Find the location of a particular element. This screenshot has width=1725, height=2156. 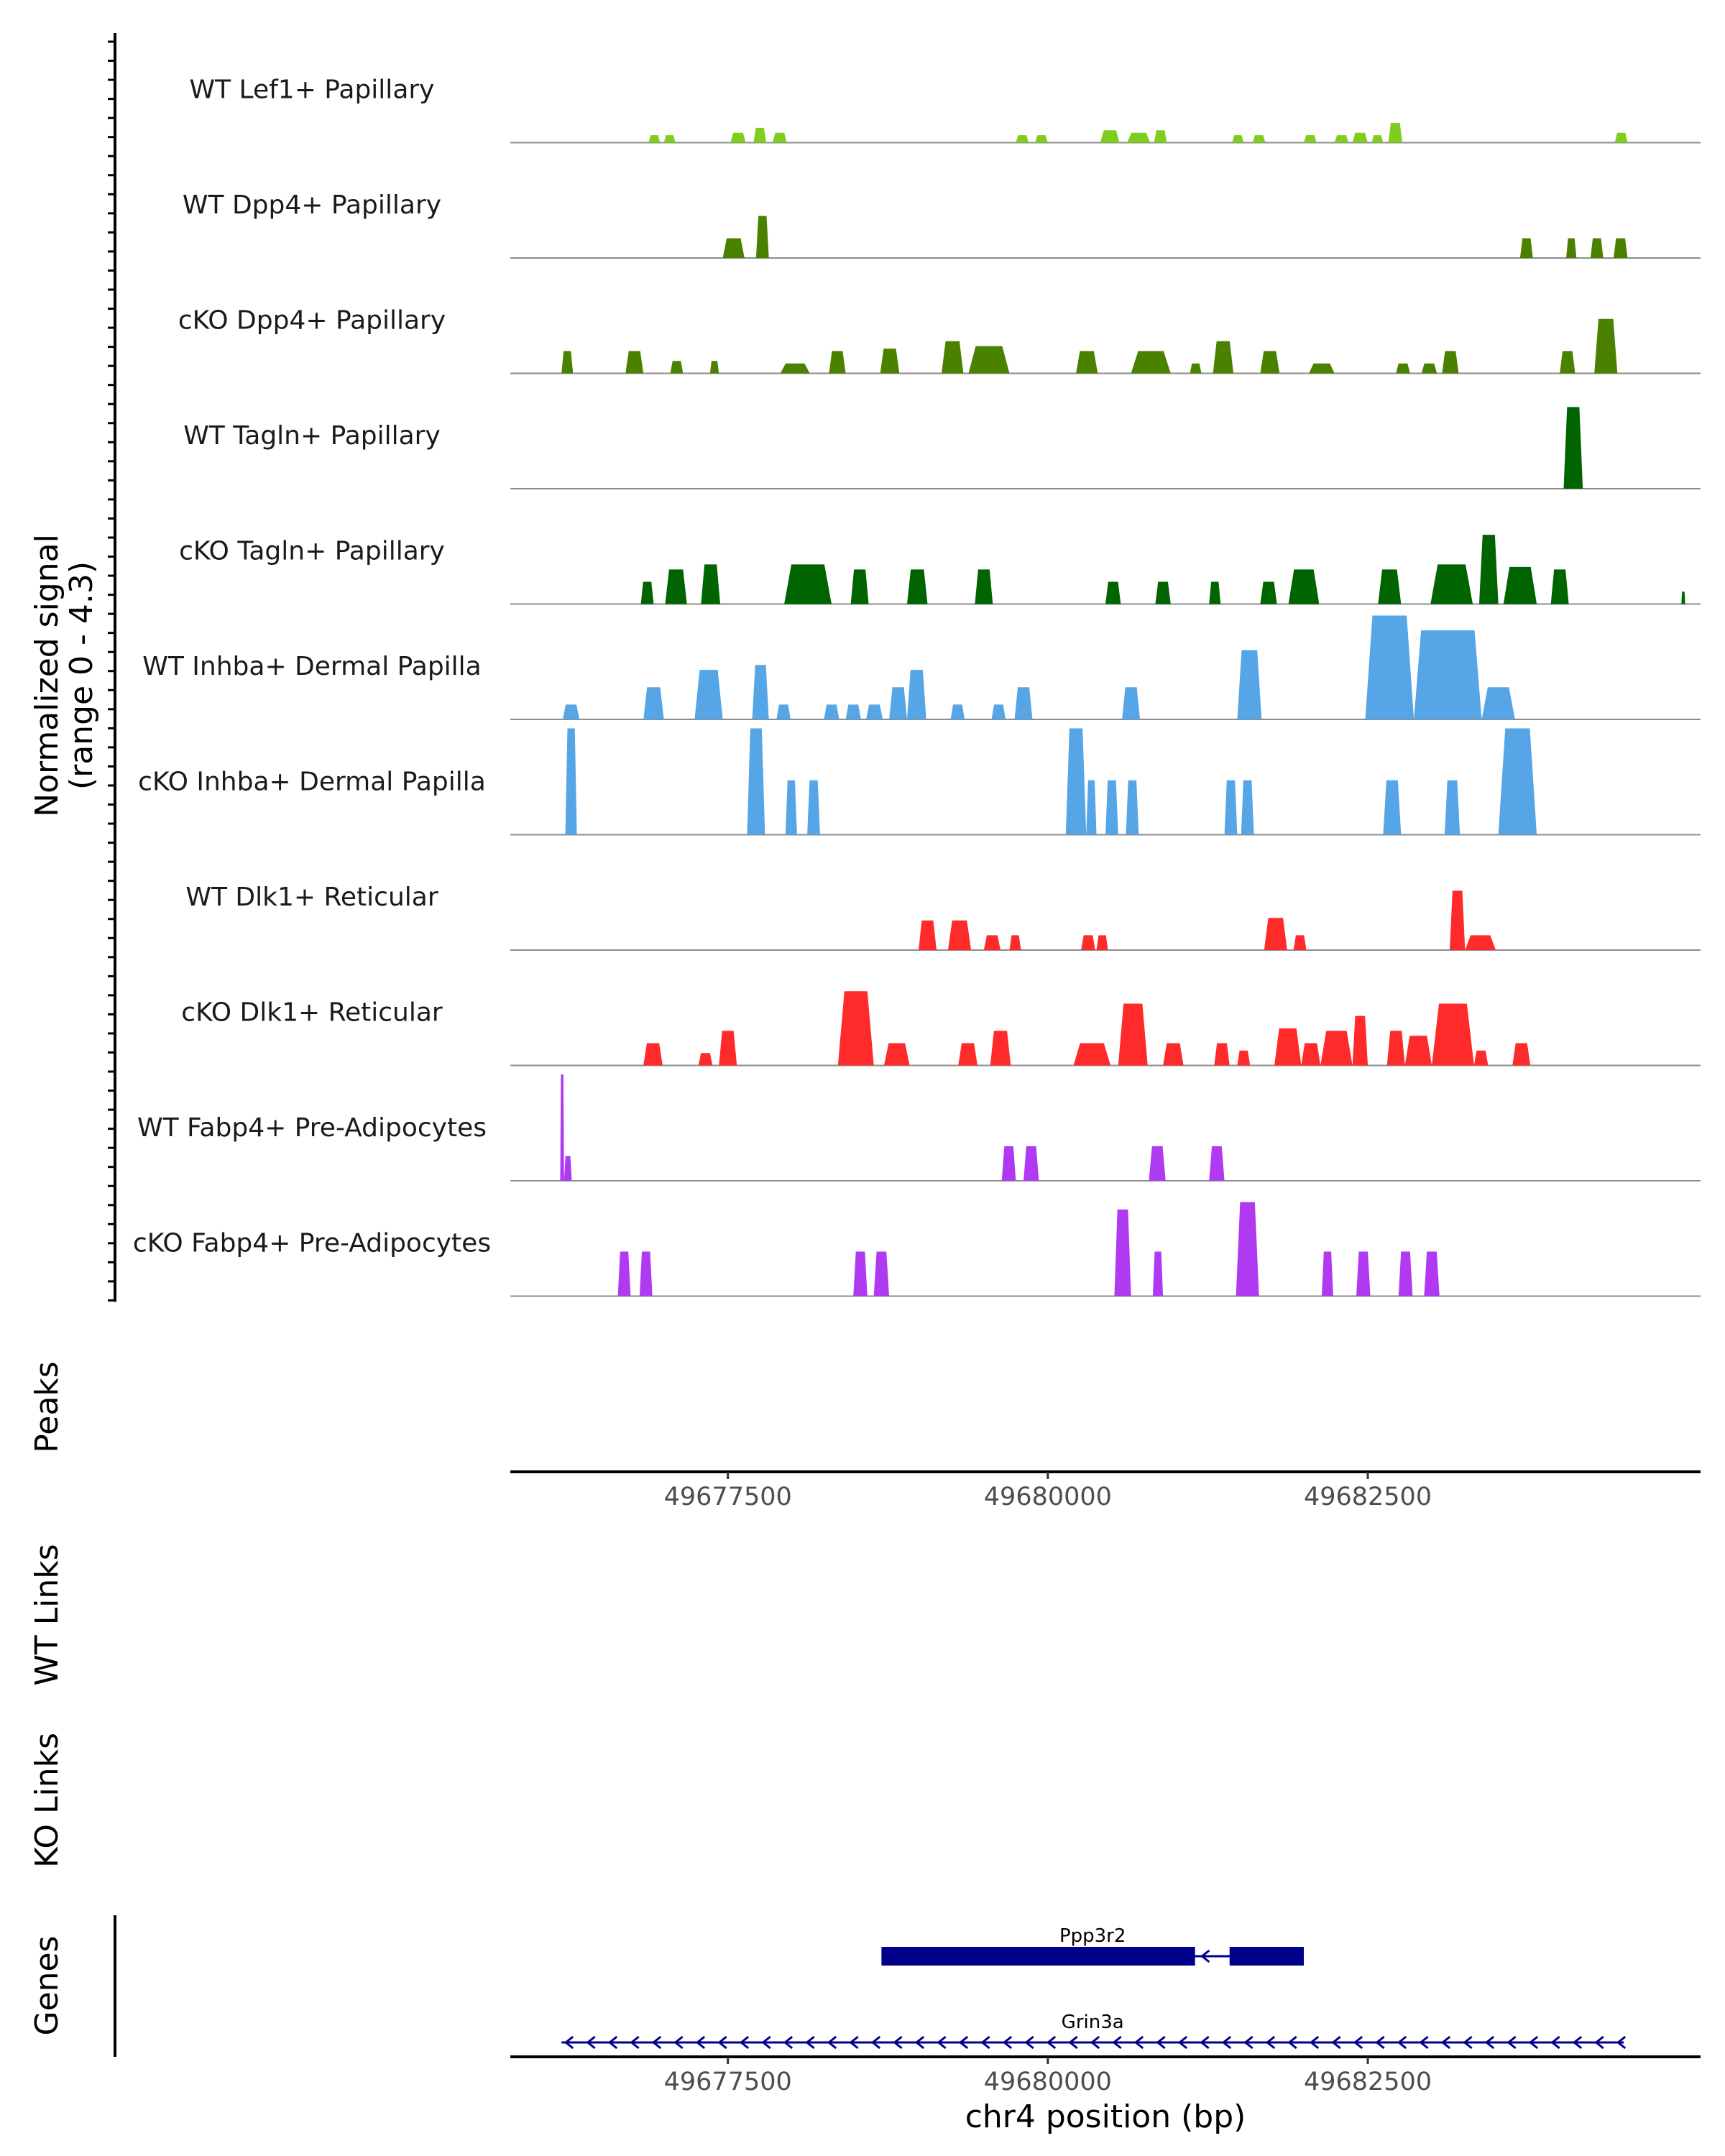

track-wt-inhba-dermal-papilla: WT Inhba+ Dermal Papilla is located at coordinates (921, 668).